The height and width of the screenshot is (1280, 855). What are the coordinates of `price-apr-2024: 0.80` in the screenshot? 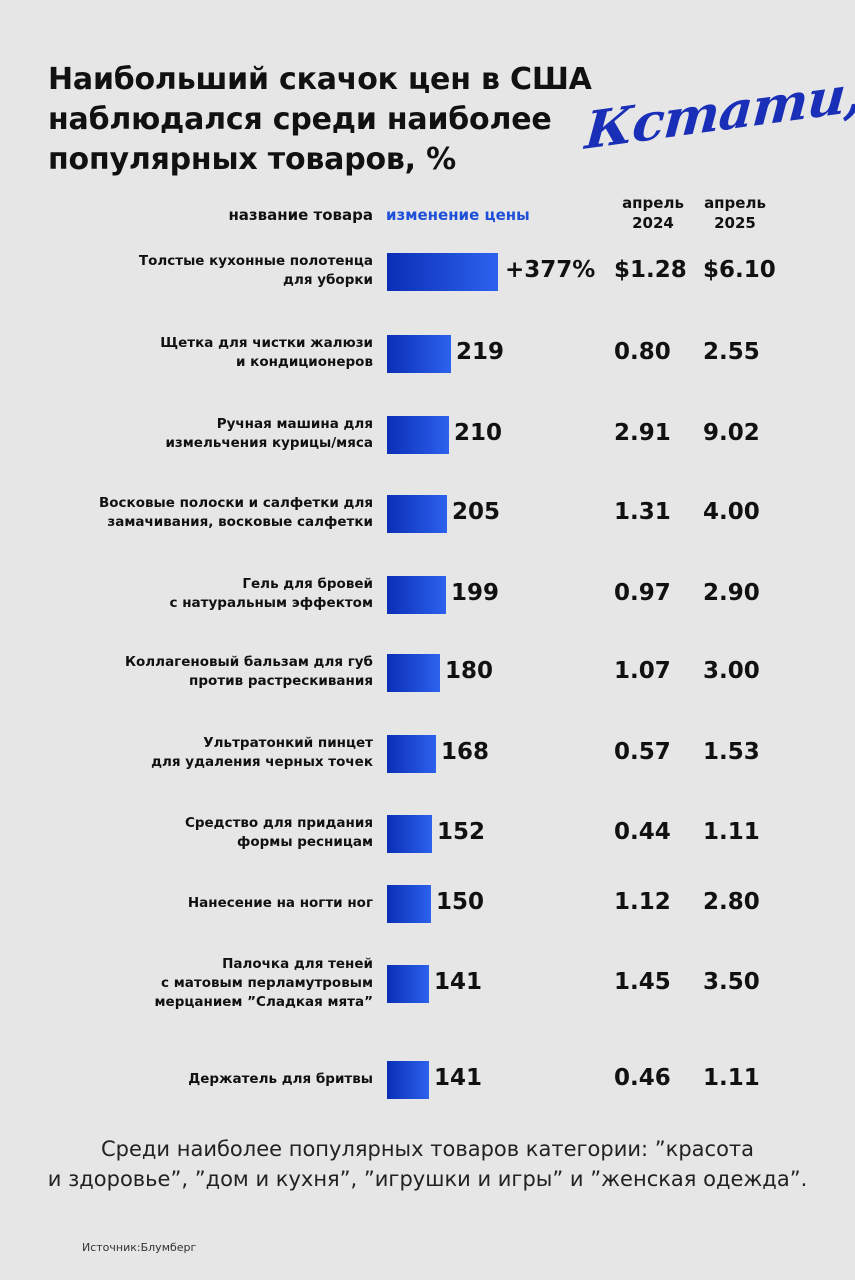 It's located at (642, 352).